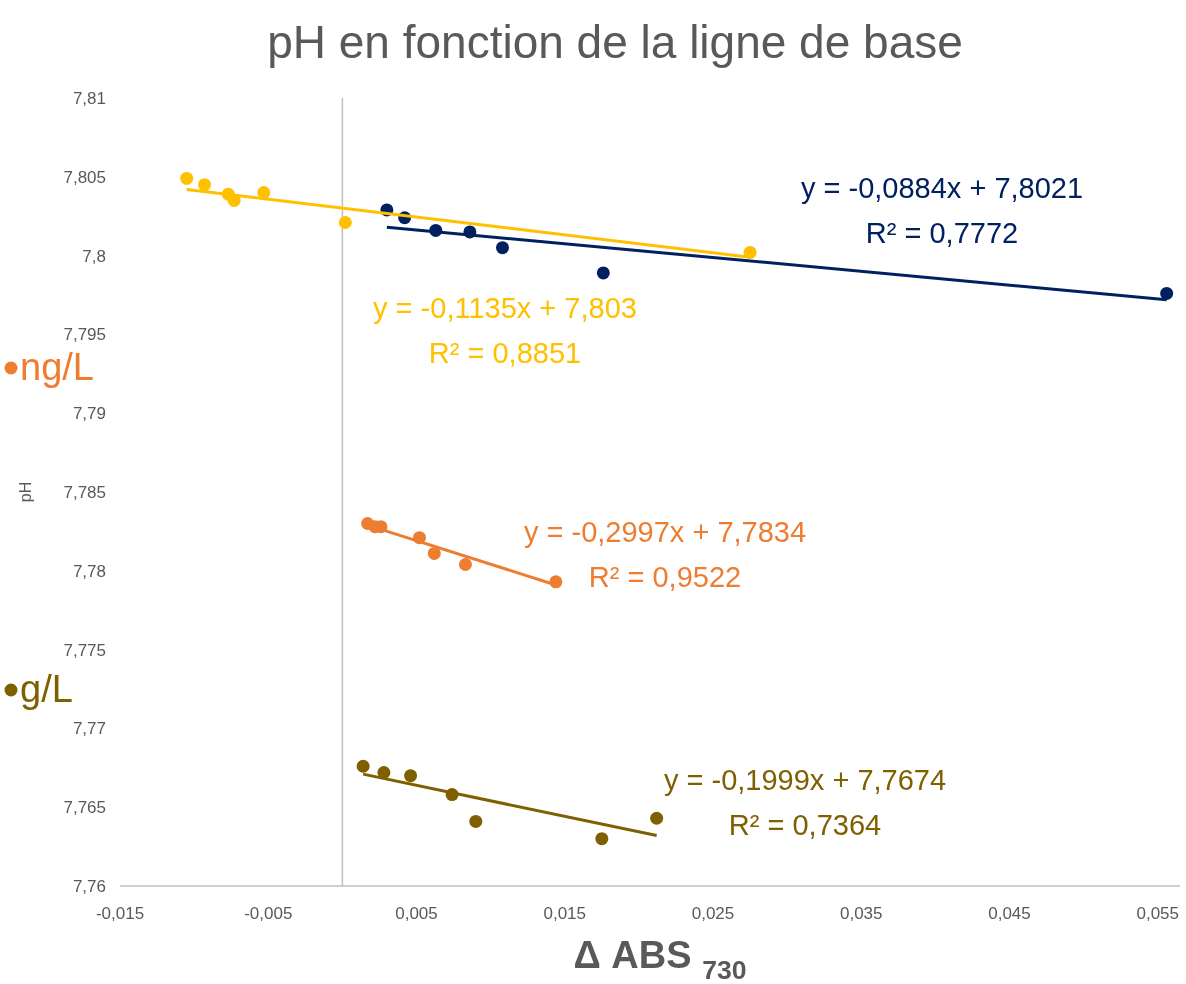 The width and height of the screenshot is (1186, 984). What do you see at coordinates (89, 886) in the screenshot?
I see `y-tick-label: 7,76` at bounding box center [89, 886].